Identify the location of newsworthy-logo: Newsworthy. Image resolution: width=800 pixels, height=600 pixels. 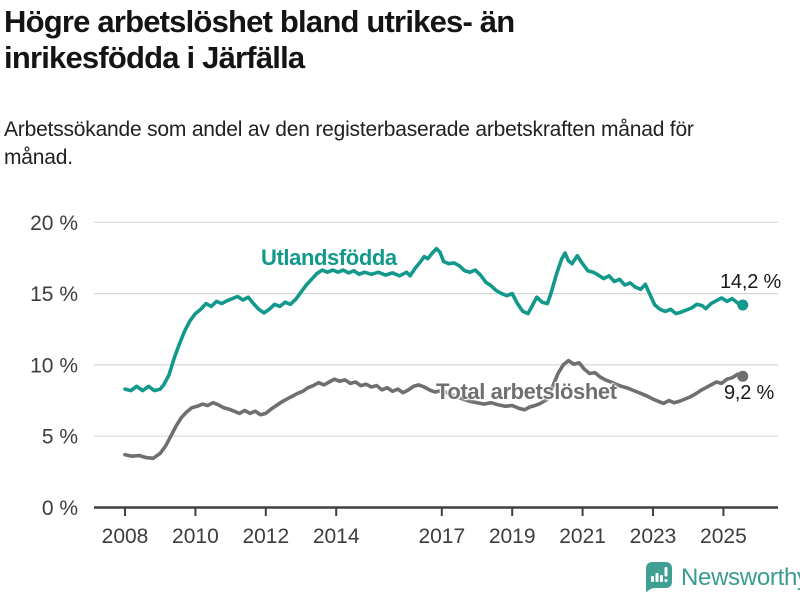
(722, 577).